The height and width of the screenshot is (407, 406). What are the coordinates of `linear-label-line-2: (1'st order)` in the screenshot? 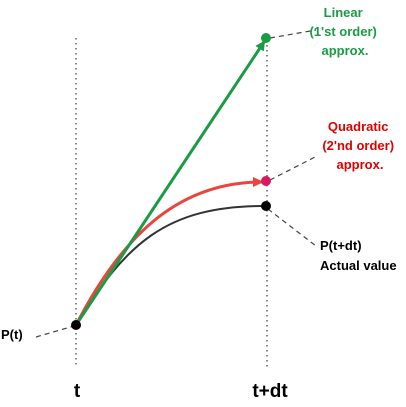 It's located at (342, 31).